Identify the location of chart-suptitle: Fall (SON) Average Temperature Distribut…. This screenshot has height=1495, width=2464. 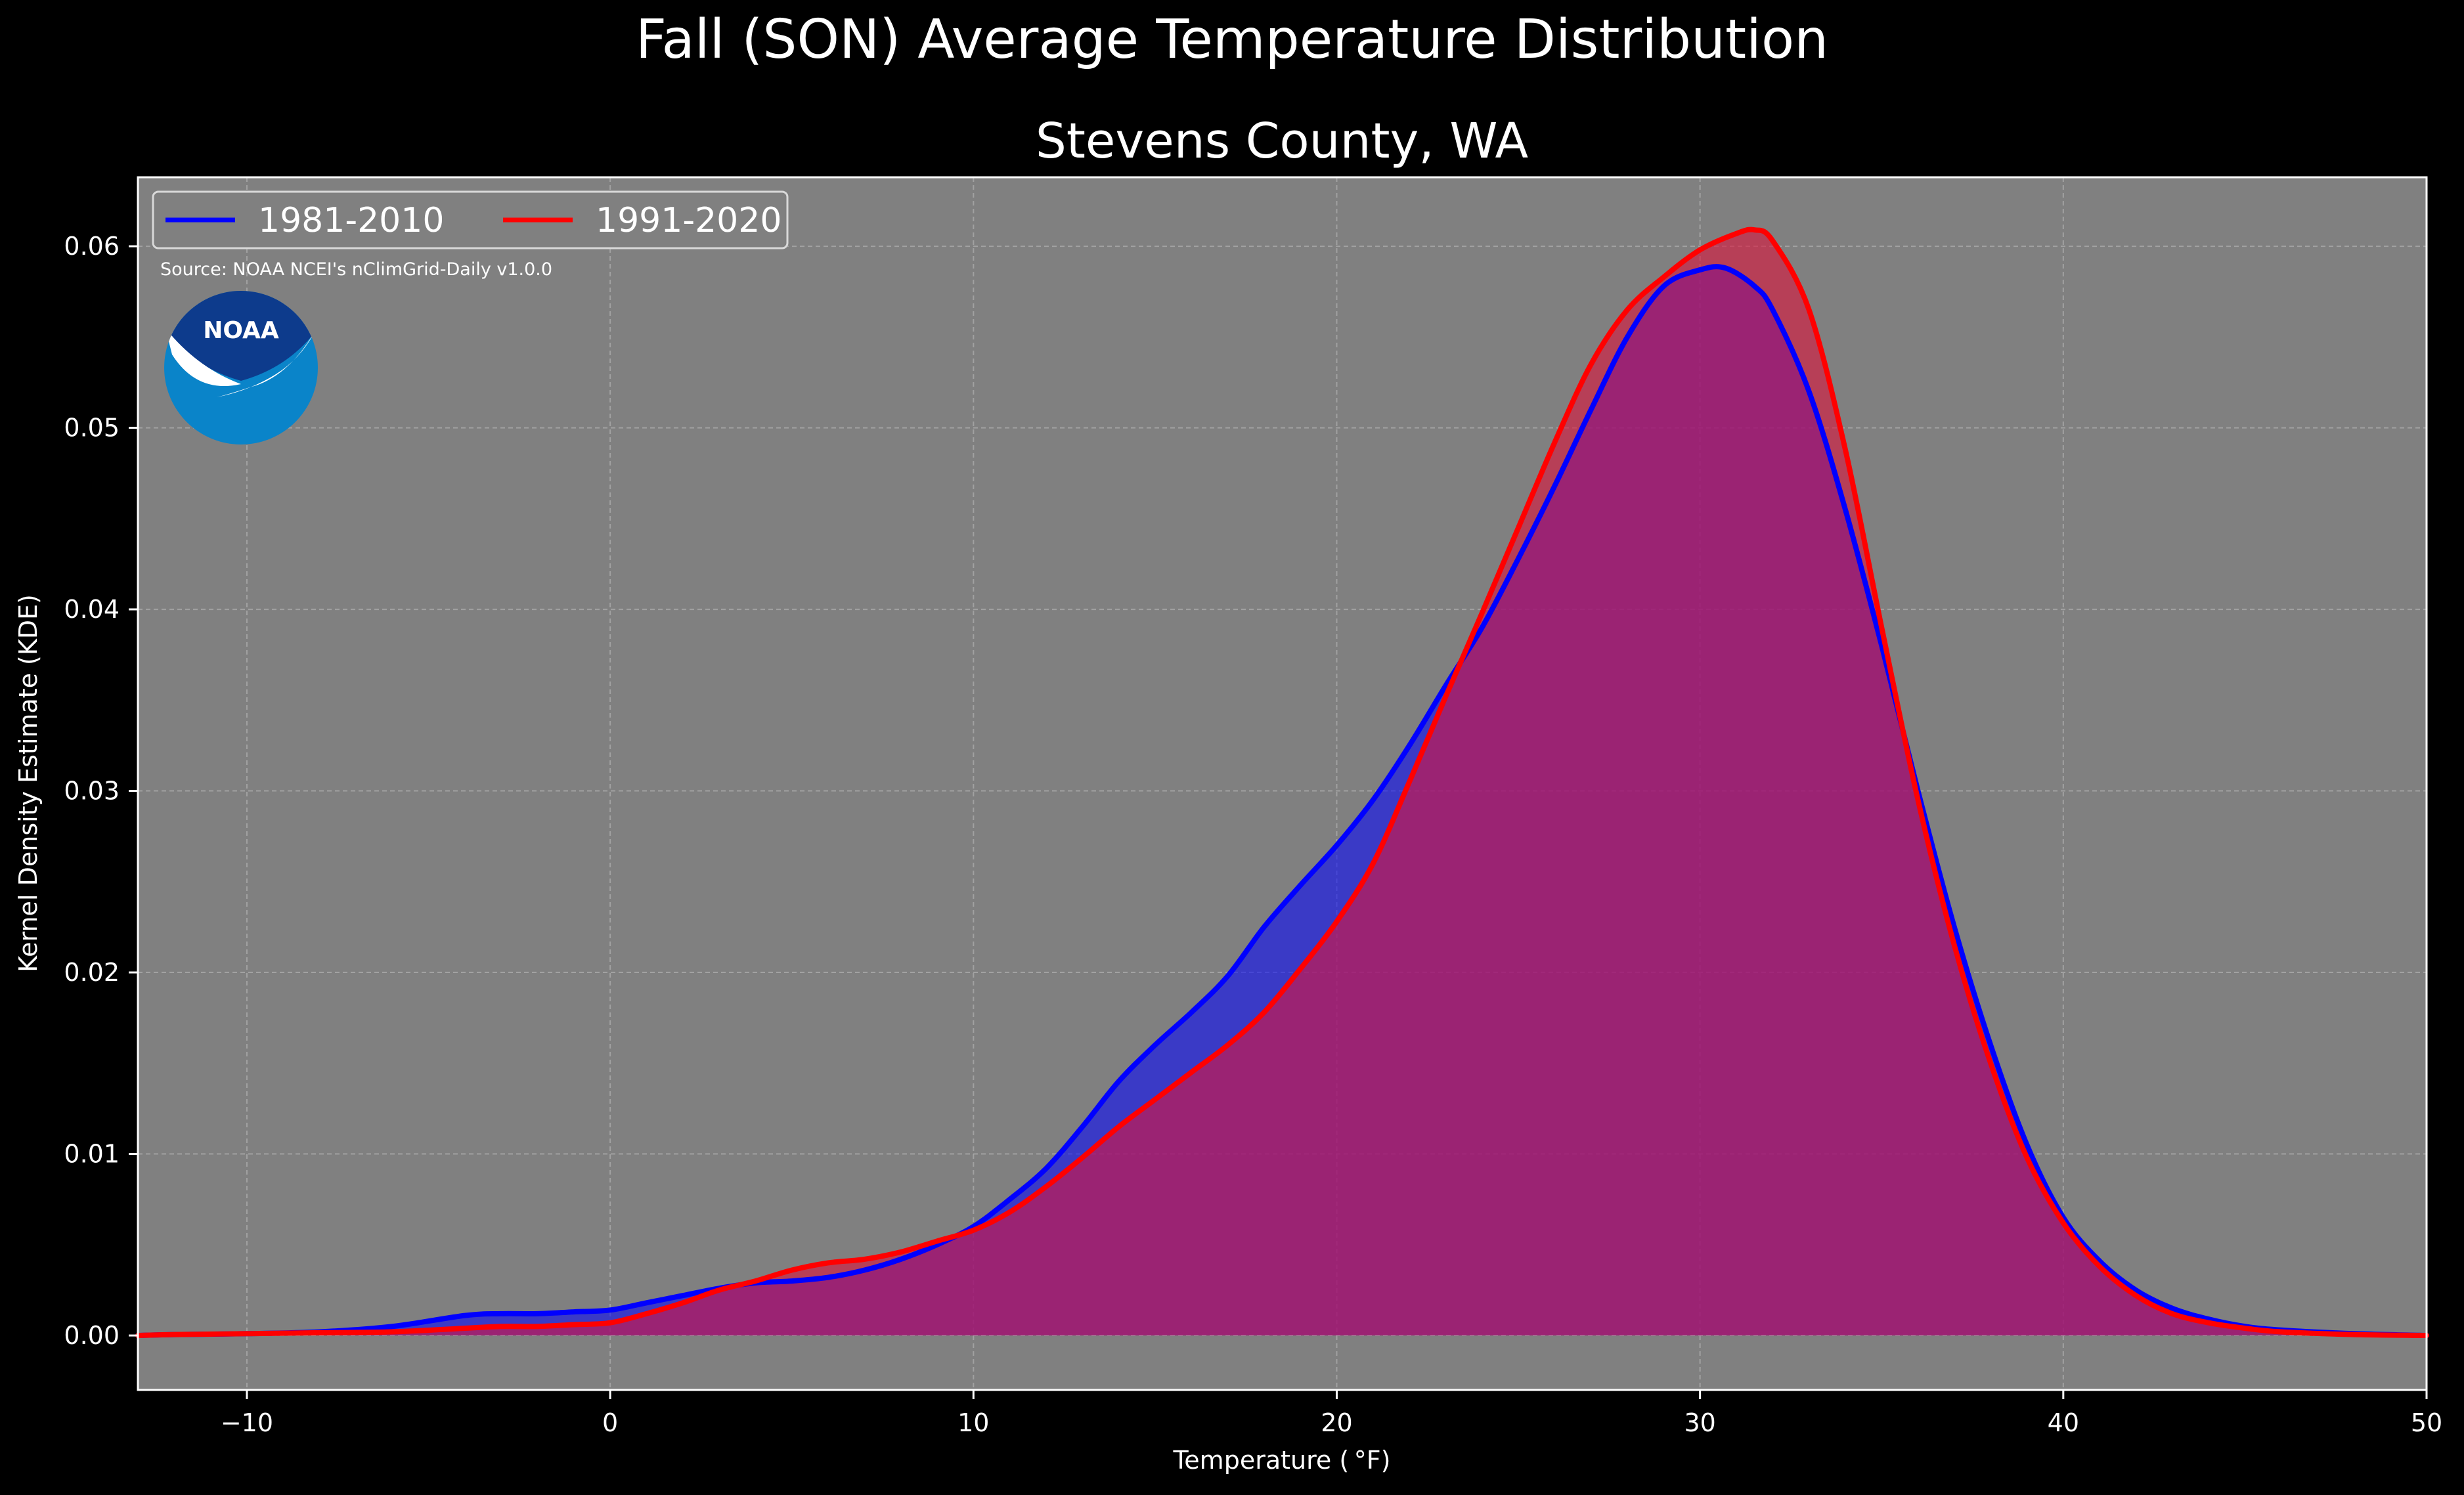
(1232, 40).